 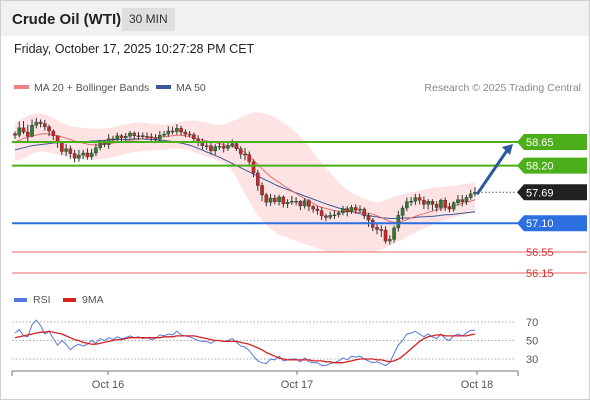 I want to click on legend-swatch-9ma, so click(x=69, y=300).